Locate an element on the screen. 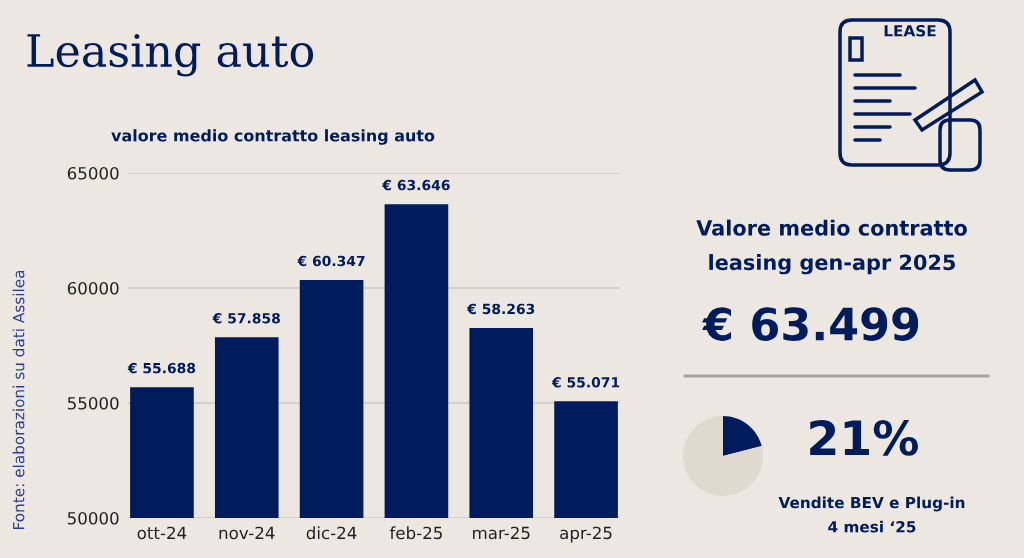 The width and height of the screenshot is (1024, 558). text: Vendite BEV e Plug-in 4 mesi ‘25 is located at coordinates (871, 514).